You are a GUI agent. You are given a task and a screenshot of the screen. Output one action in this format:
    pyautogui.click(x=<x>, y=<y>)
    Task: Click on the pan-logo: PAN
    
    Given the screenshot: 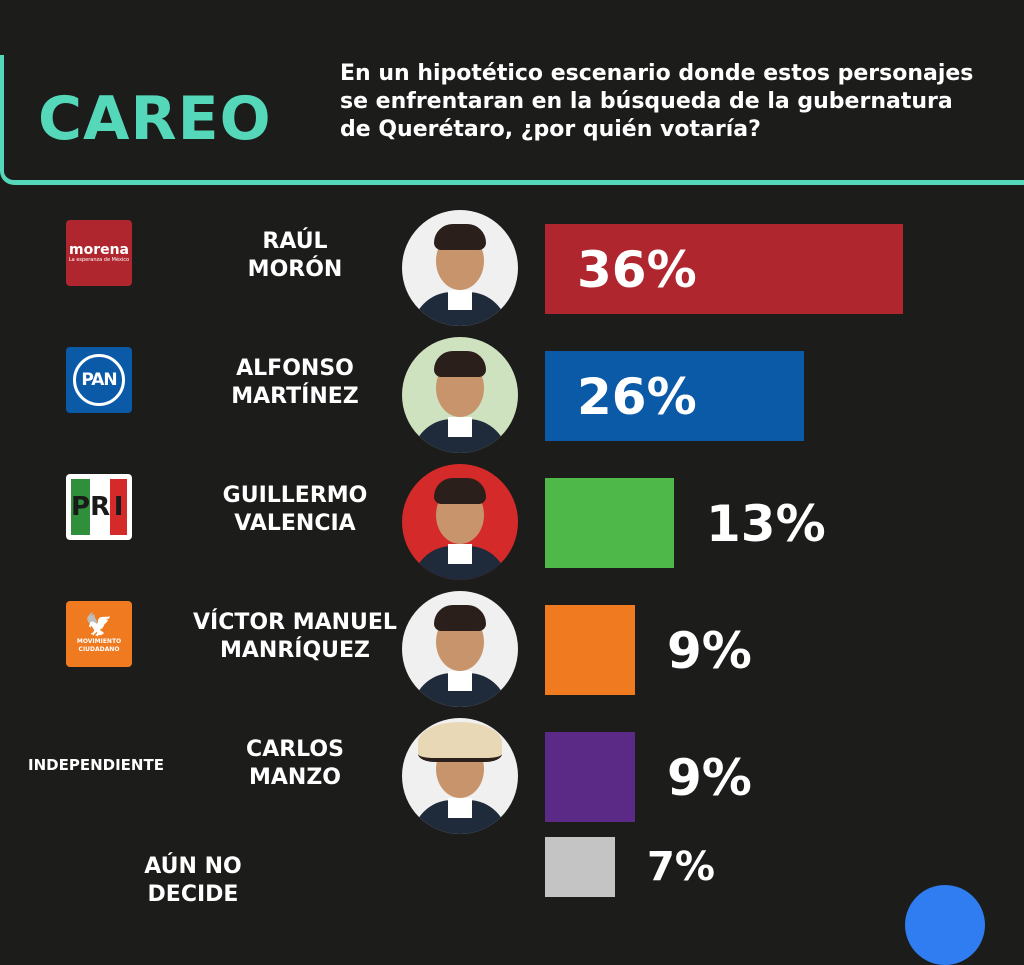 What is the action you would take?
    pyautogui.click(x=99, y=380)
    